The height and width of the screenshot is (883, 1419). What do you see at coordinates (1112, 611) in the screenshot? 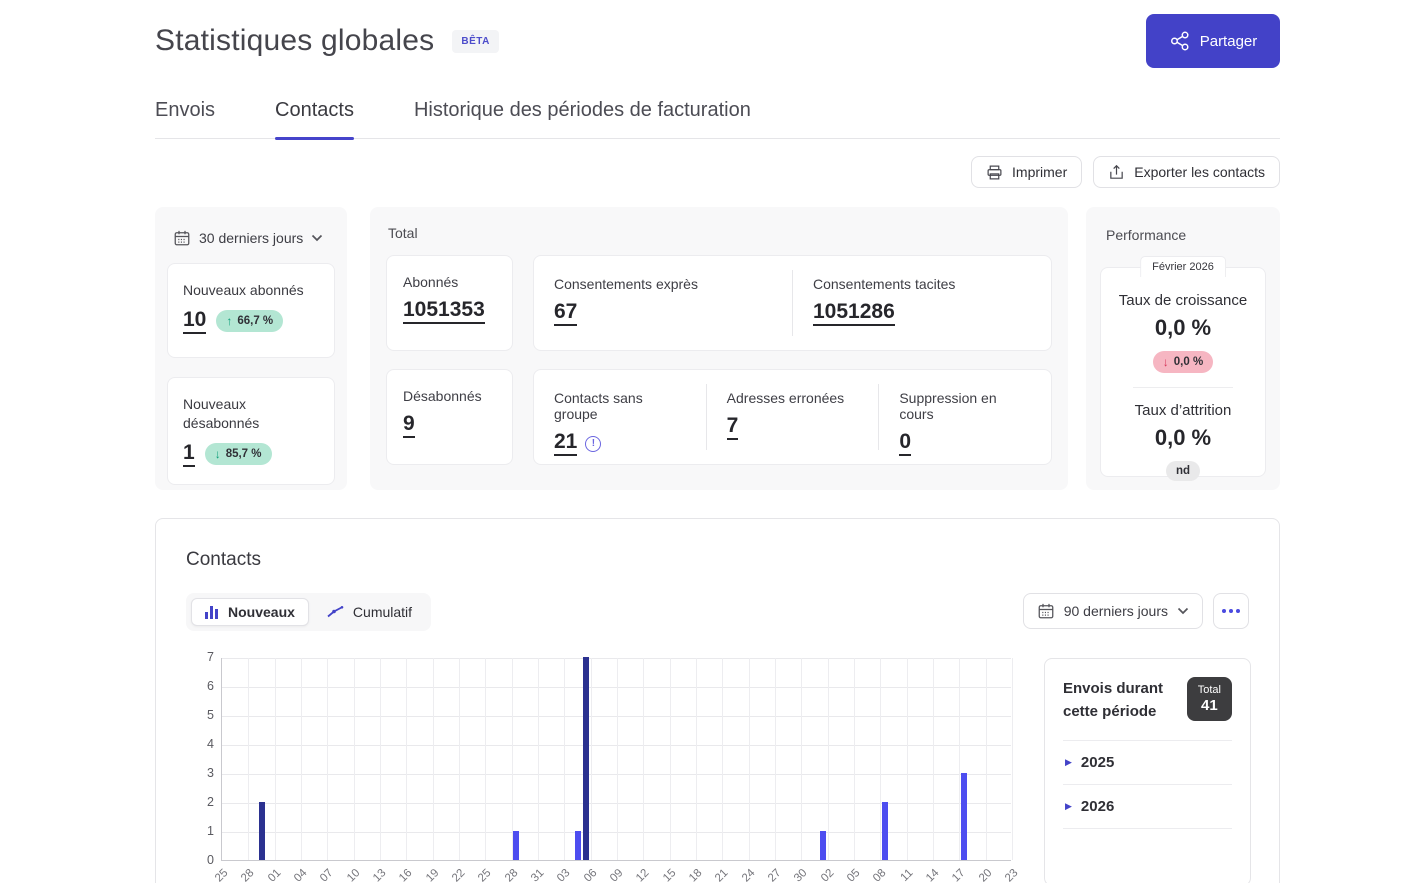
I see `period-selector-90d: 90 derniers jours` at bounding box center [1112, 611].